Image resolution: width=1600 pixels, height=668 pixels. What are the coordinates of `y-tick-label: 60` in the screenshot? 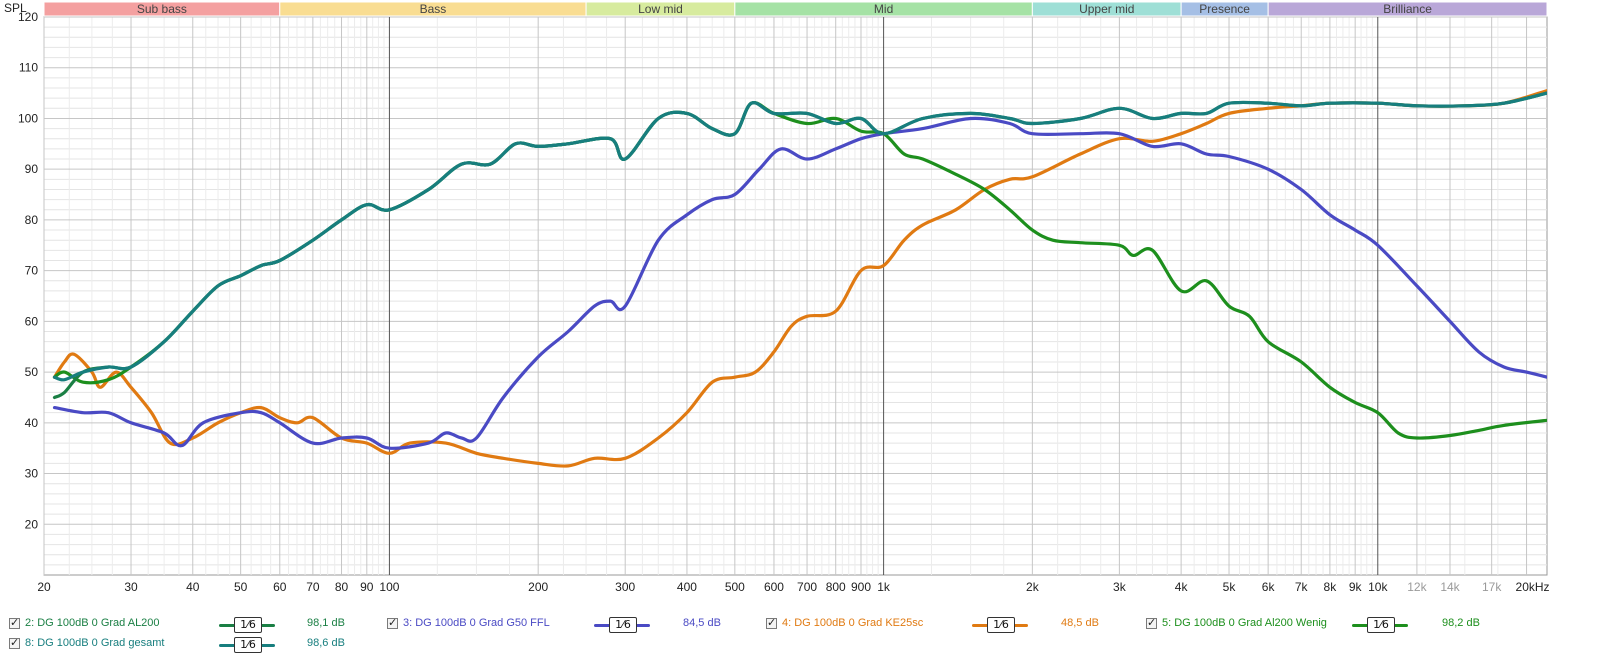 It's located at (32, 321).